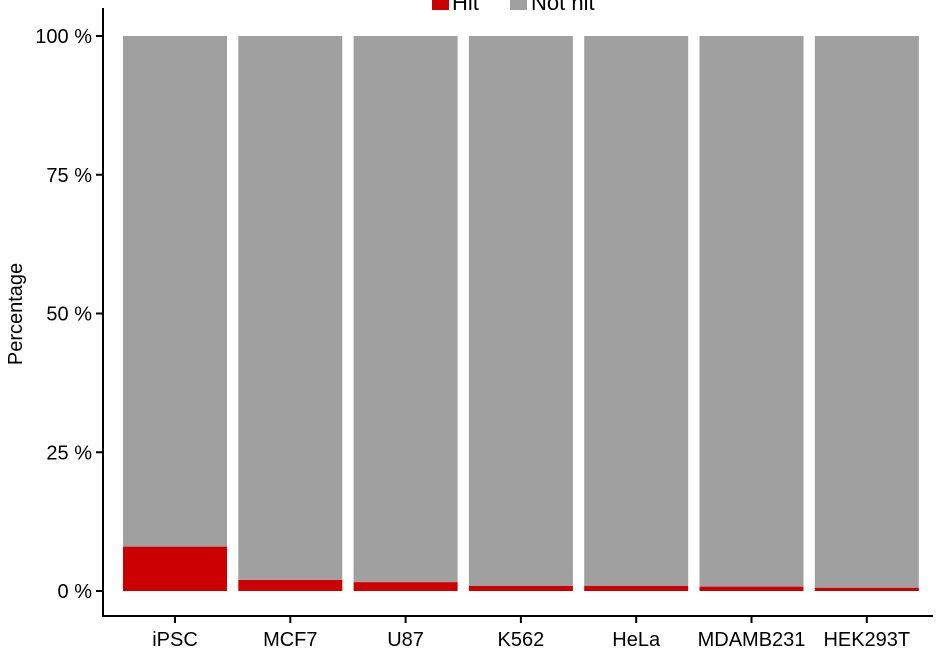 This screenshot has width=943, height=651. Describe the element at coordinates (175, 568) in the screenshot. I see `bar-ipsc-hit` at that location.